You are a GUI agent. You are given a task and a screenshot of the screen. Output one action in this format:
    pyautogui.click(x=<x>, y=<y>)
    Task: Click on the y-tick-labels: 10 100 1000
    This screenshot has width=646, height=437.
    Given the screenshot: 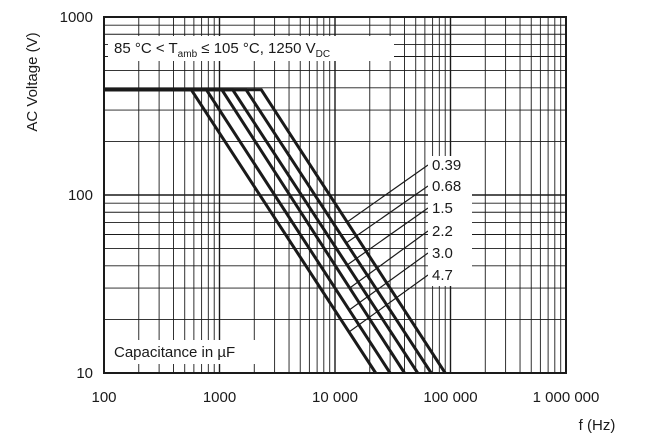 What is the action you would take?
    pyautogui.click(x=76, y=195)
    